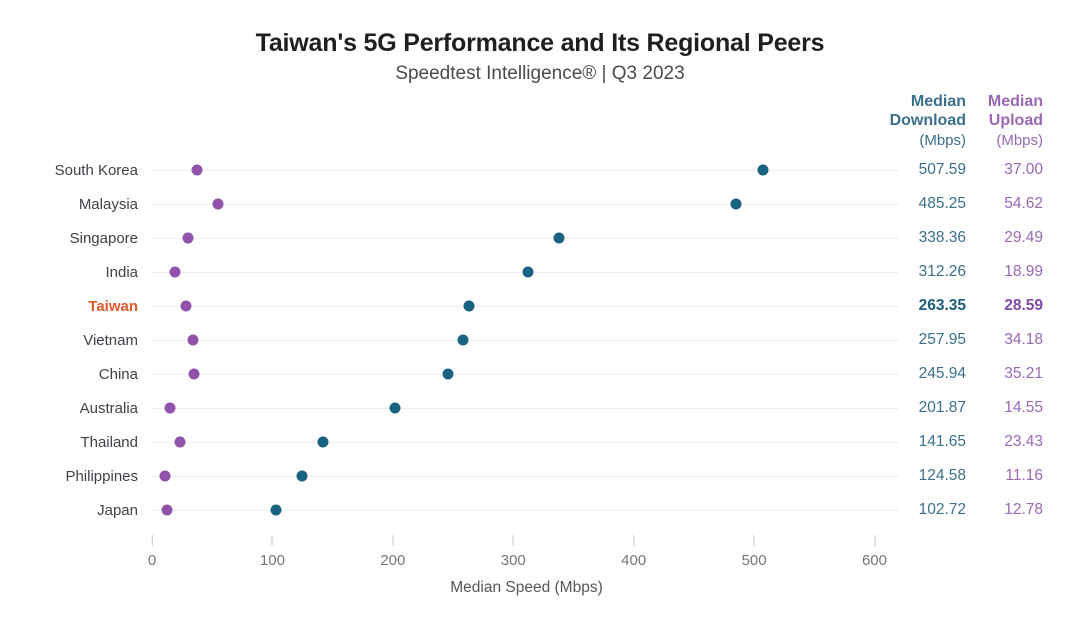 This screenshot has width=1080, height=629. What do you see at coordinates (634, 560) in the screenshot?
I see `tick-label: 400` at bounding box center [634, 560].